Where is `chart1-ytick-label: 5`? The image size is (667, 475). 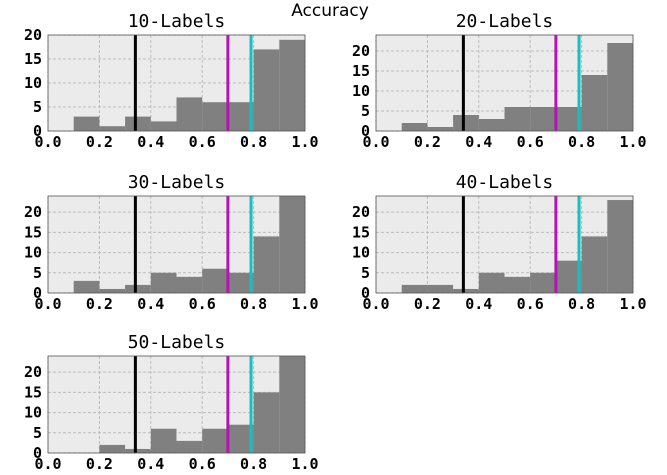 chart1-ytick-label: 5 is located at coordinates (37, 107).